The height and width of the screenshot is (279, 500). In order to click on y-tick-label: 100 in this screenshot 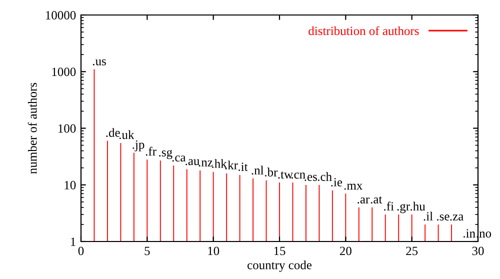, I will do `click(67, 128)`.